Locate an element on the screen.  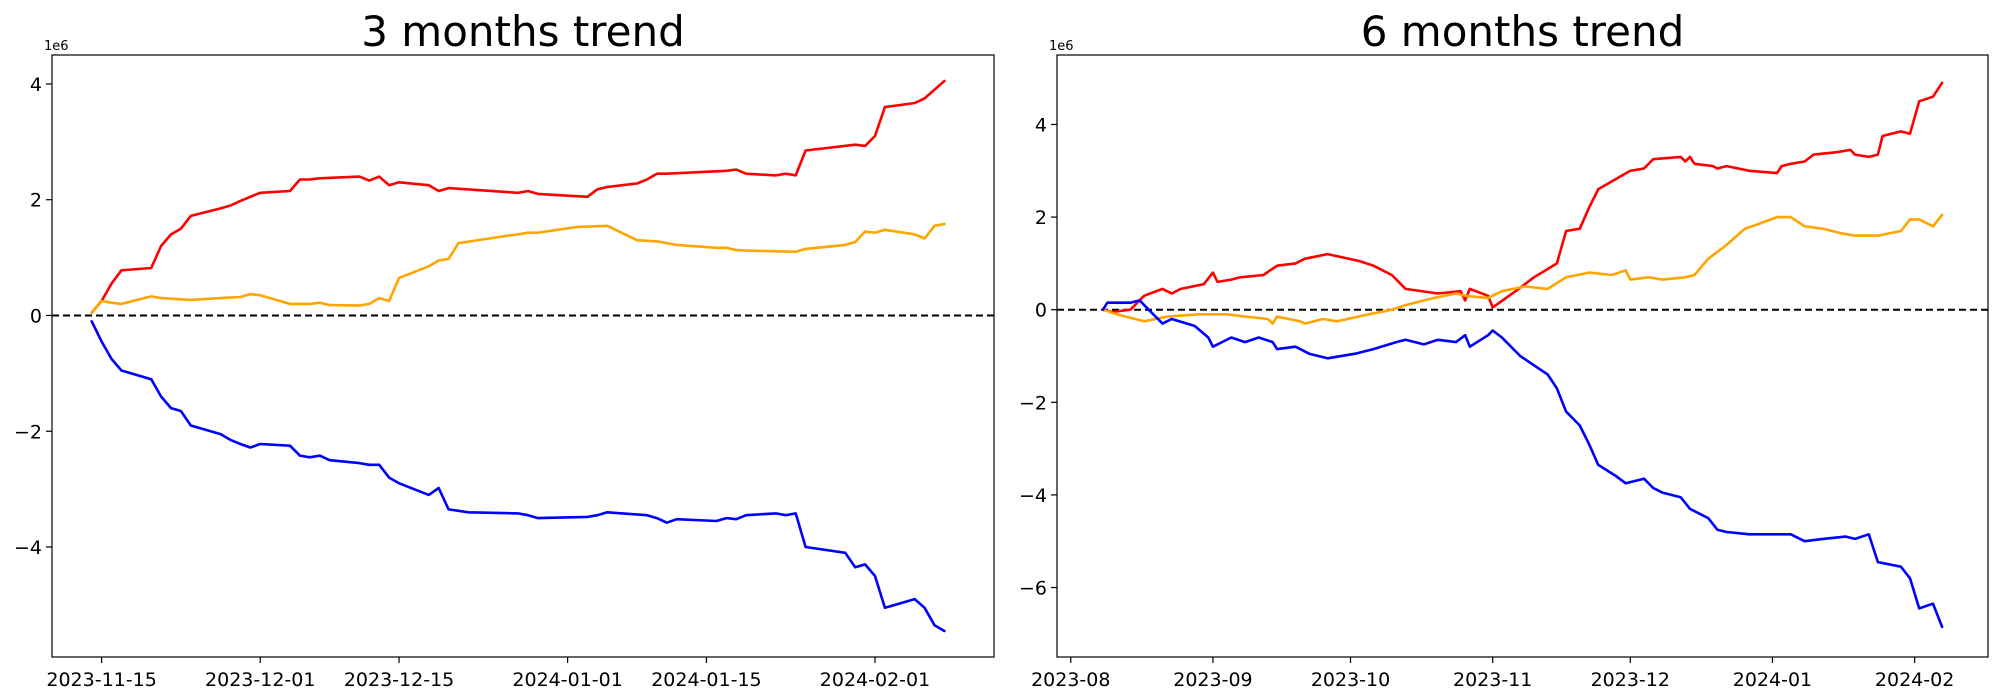
x-tick-label: 2023-11-15 is located at coordinates (101, 680).